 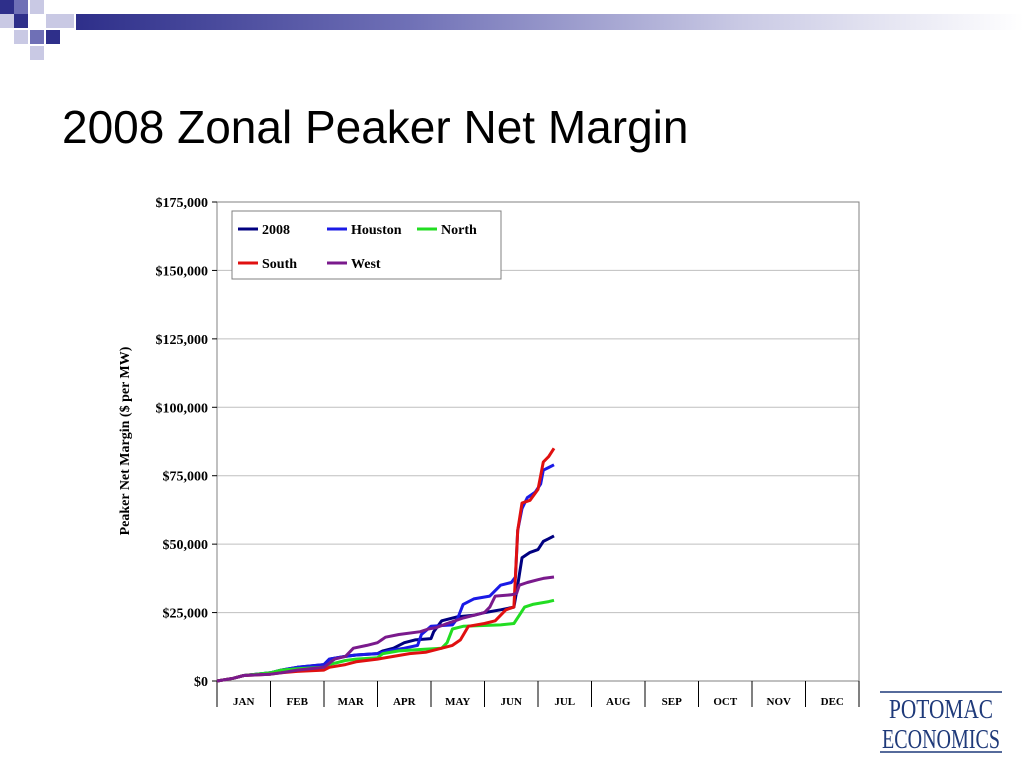 I want to click on legend-label: North, so click(x=459, y=230).